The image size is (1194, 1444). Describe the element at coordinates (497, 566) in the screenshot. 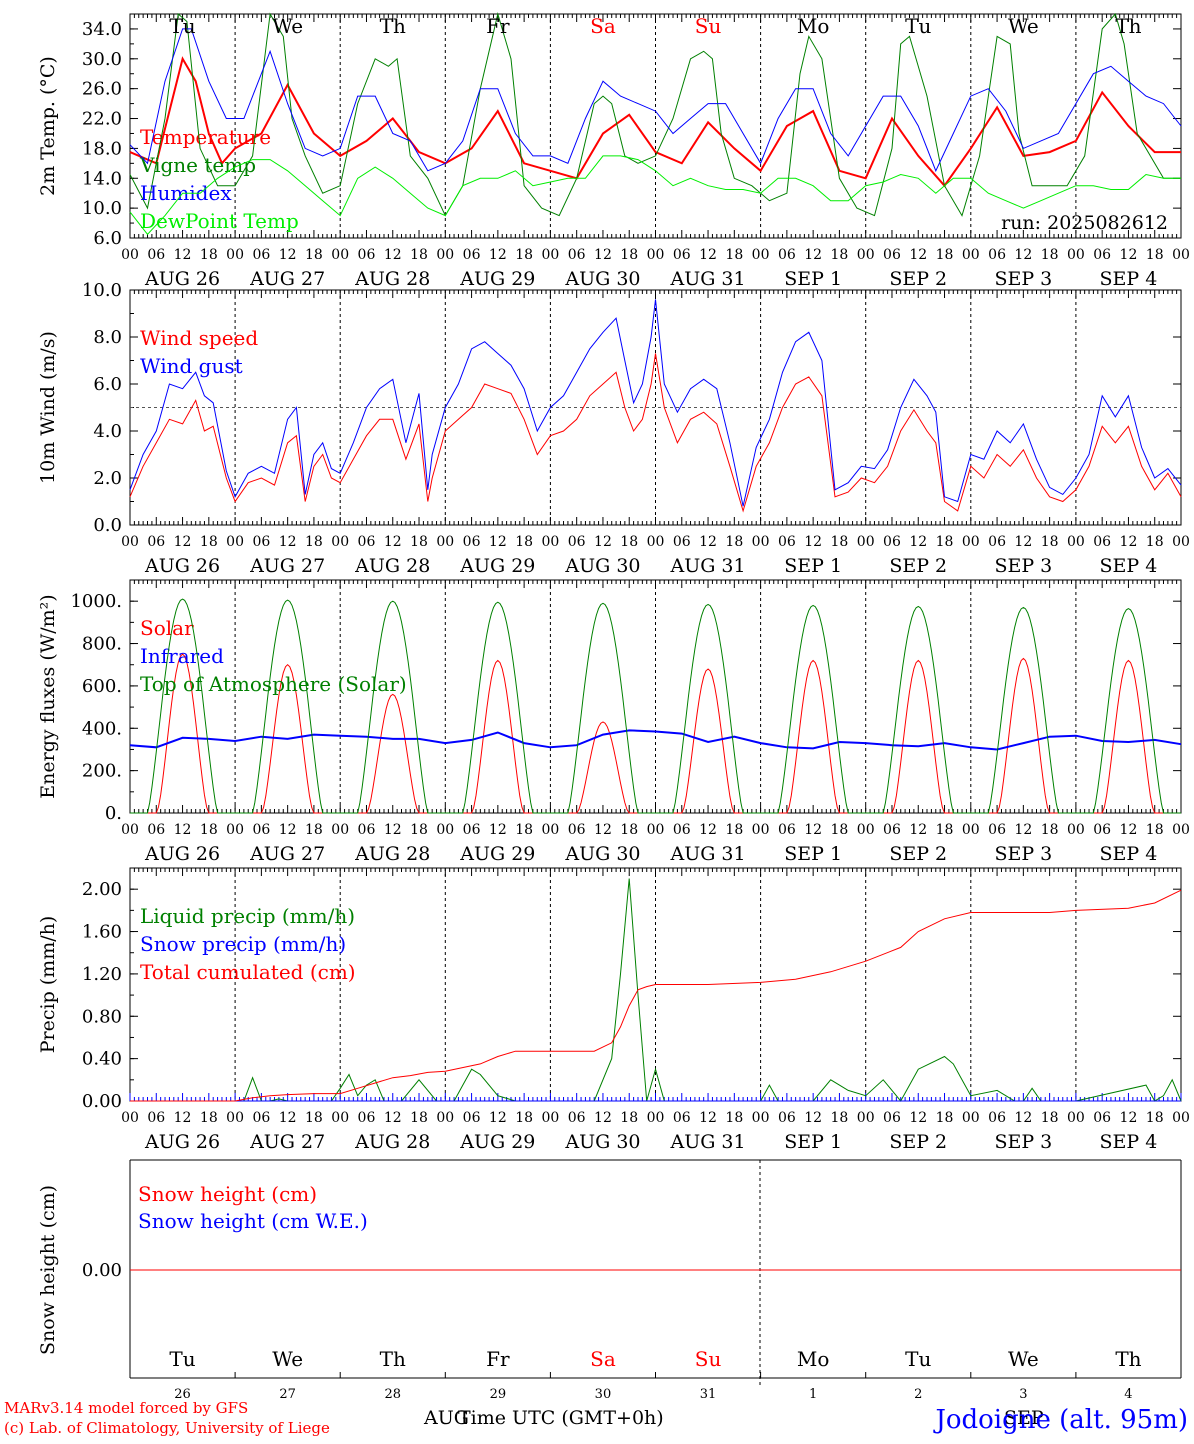

I see `date-label: AUG 29` at that location.